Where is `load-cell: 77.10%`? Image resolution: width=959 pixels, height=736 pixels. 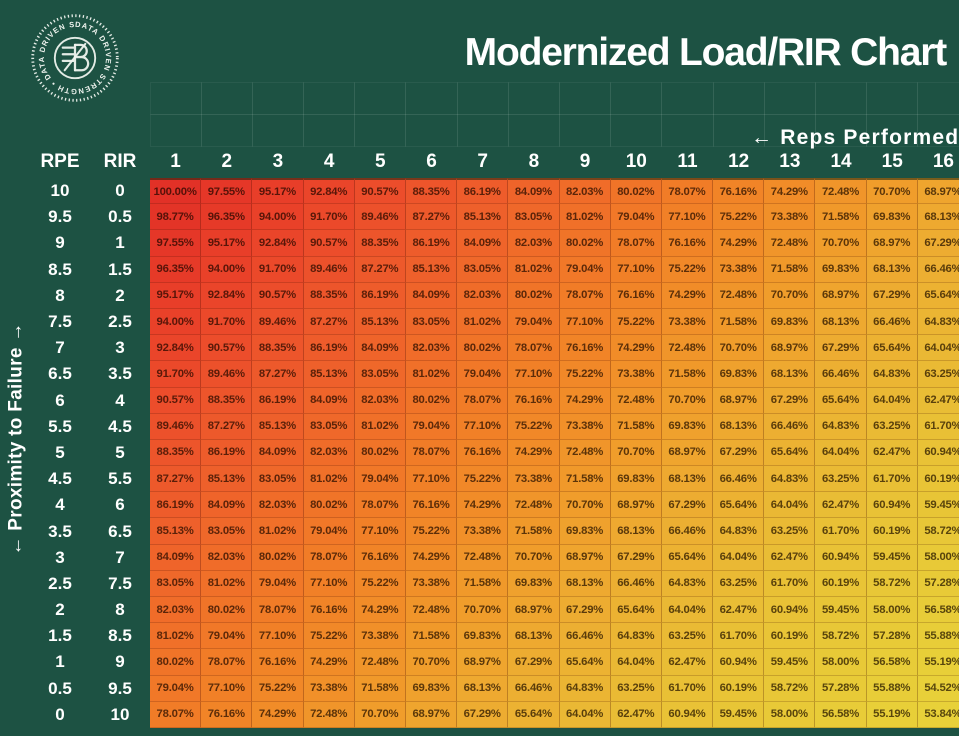 load-cell: 77.10% is located at coordinates (483, 426).